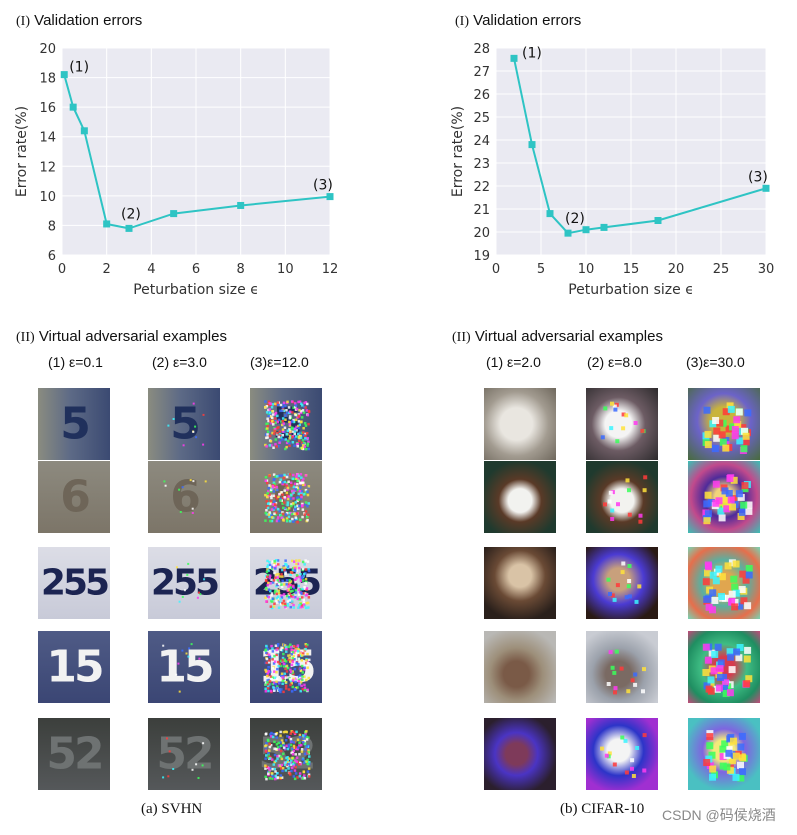 This screenshot has width=797, height=835. Describe the element at coordinates (721, 269) in the screenshot. I see `x-tick-label: 25` at that location.